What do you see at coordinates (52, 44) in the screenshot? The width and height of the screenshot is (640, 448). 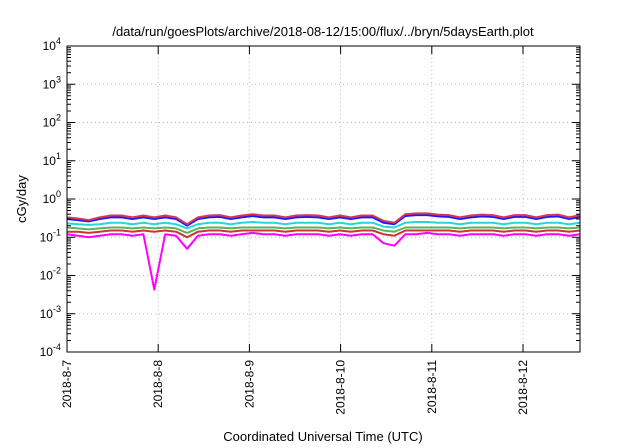 I see `y-tick-label: 10⁴` at bounding box center [52, 44].